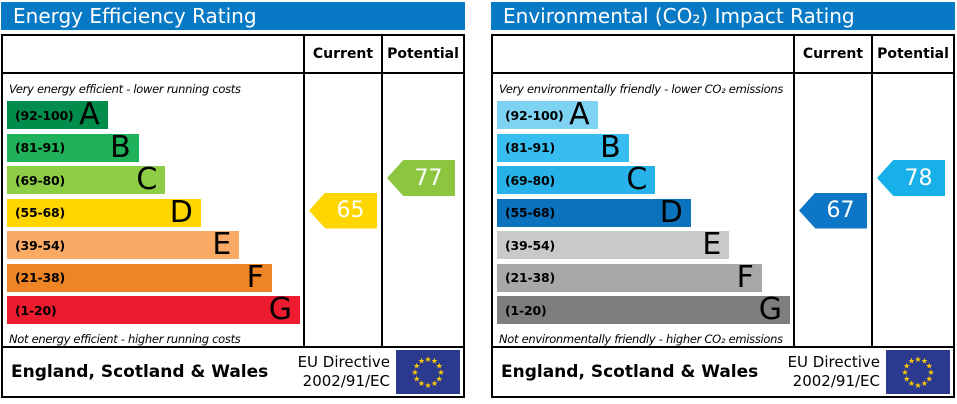  I want to click on current-value-cell: 65, so click(342, 210).